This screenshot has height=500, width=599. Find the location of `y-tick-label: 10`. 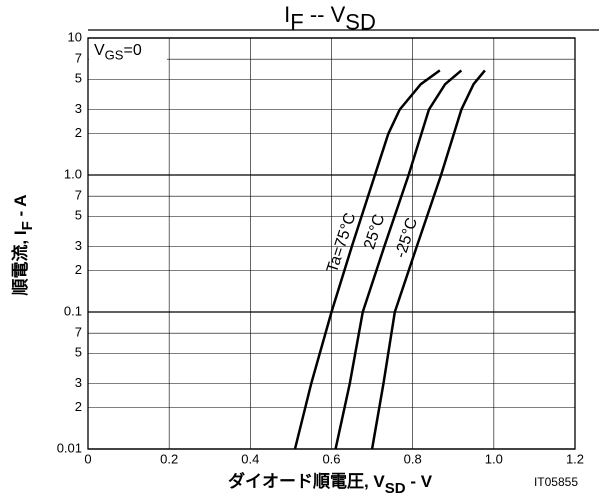

y-tick-label: 10 is located at coordinates (75, 36).